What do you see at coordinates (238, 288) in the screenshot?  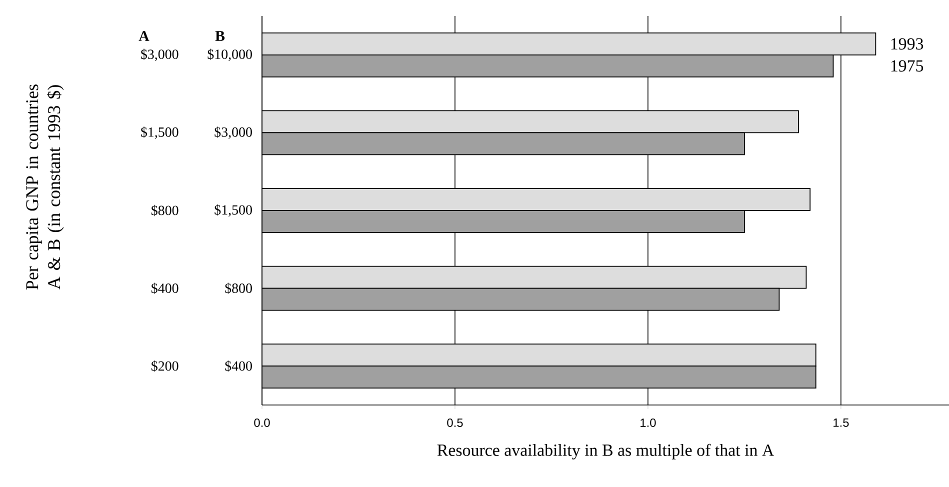 I see `y-tick-label: $800` at bounding box center [238, 288].